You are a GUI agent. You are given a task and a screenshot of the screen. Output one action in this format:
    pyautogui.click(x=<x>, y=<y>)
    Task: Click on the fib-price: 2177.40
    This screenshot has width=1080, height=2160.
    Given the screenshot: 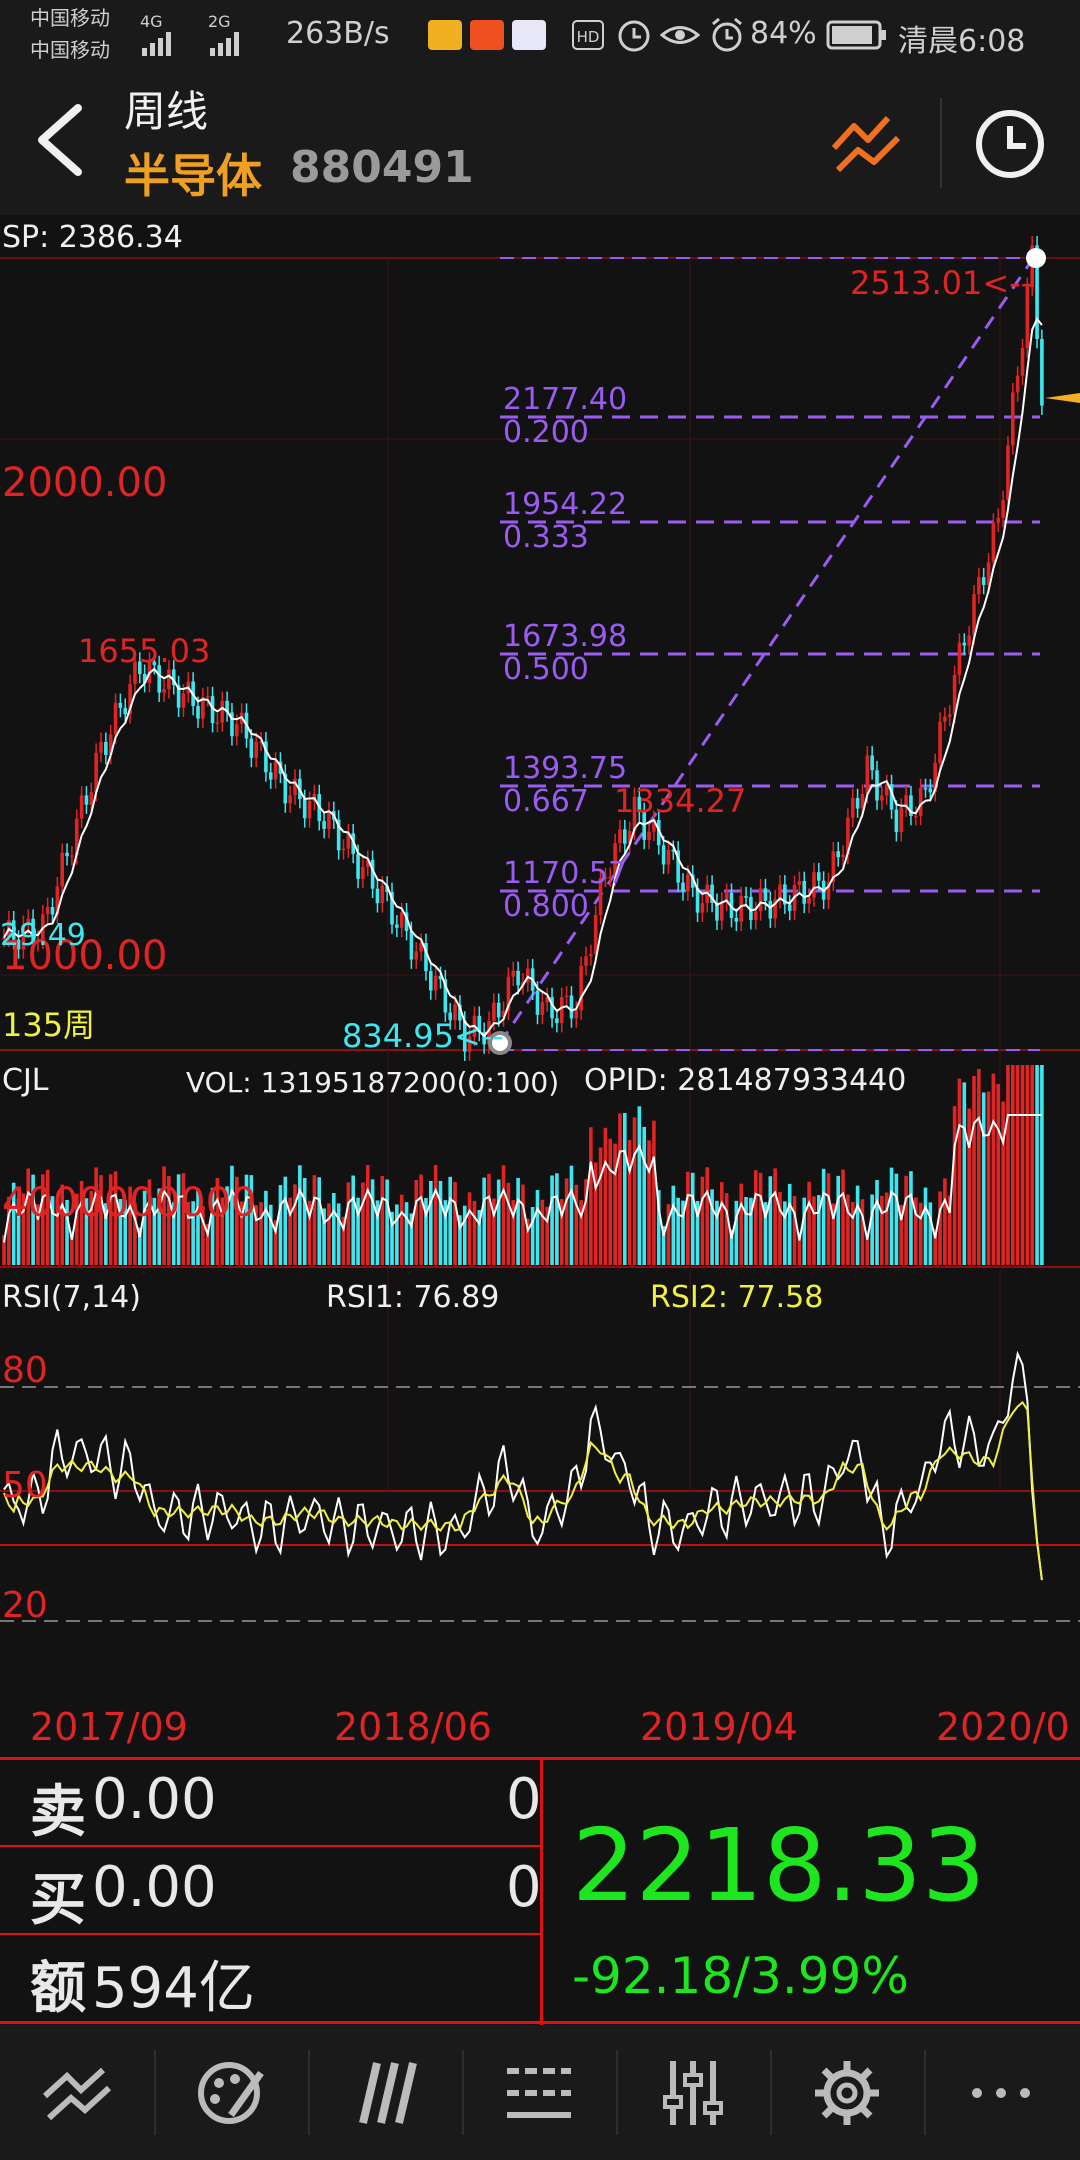 What is the action you would take?
    pyautogui.click(x=565, y=399)
    